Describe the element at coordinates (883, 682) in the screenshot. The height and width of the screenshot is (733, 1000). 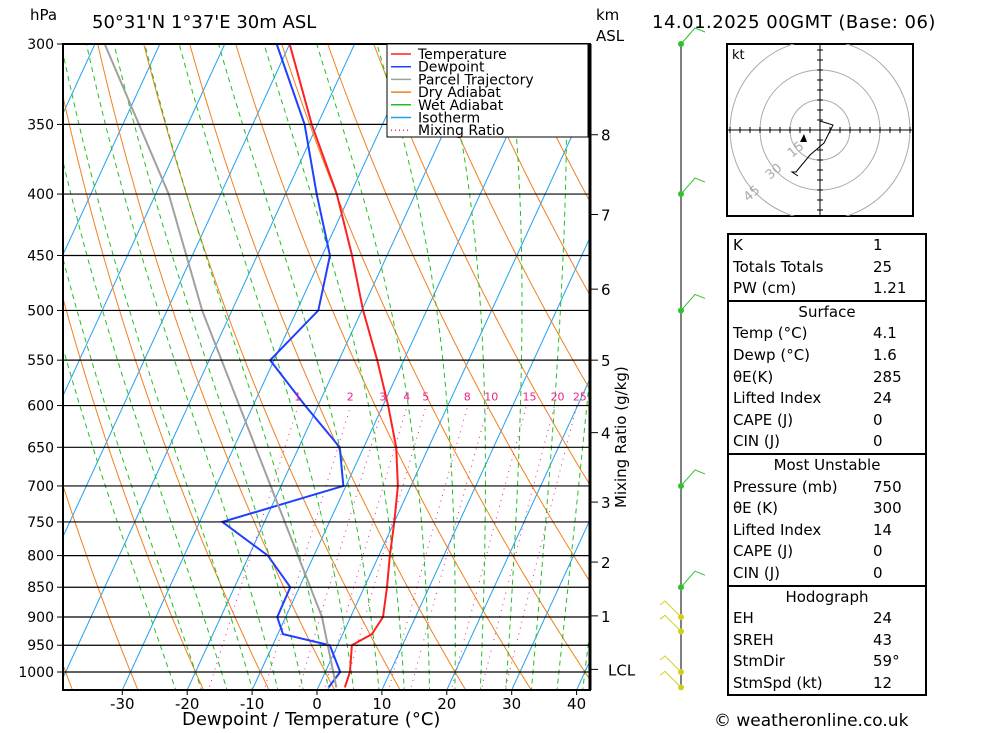
I see `row-value: 12` at that location.